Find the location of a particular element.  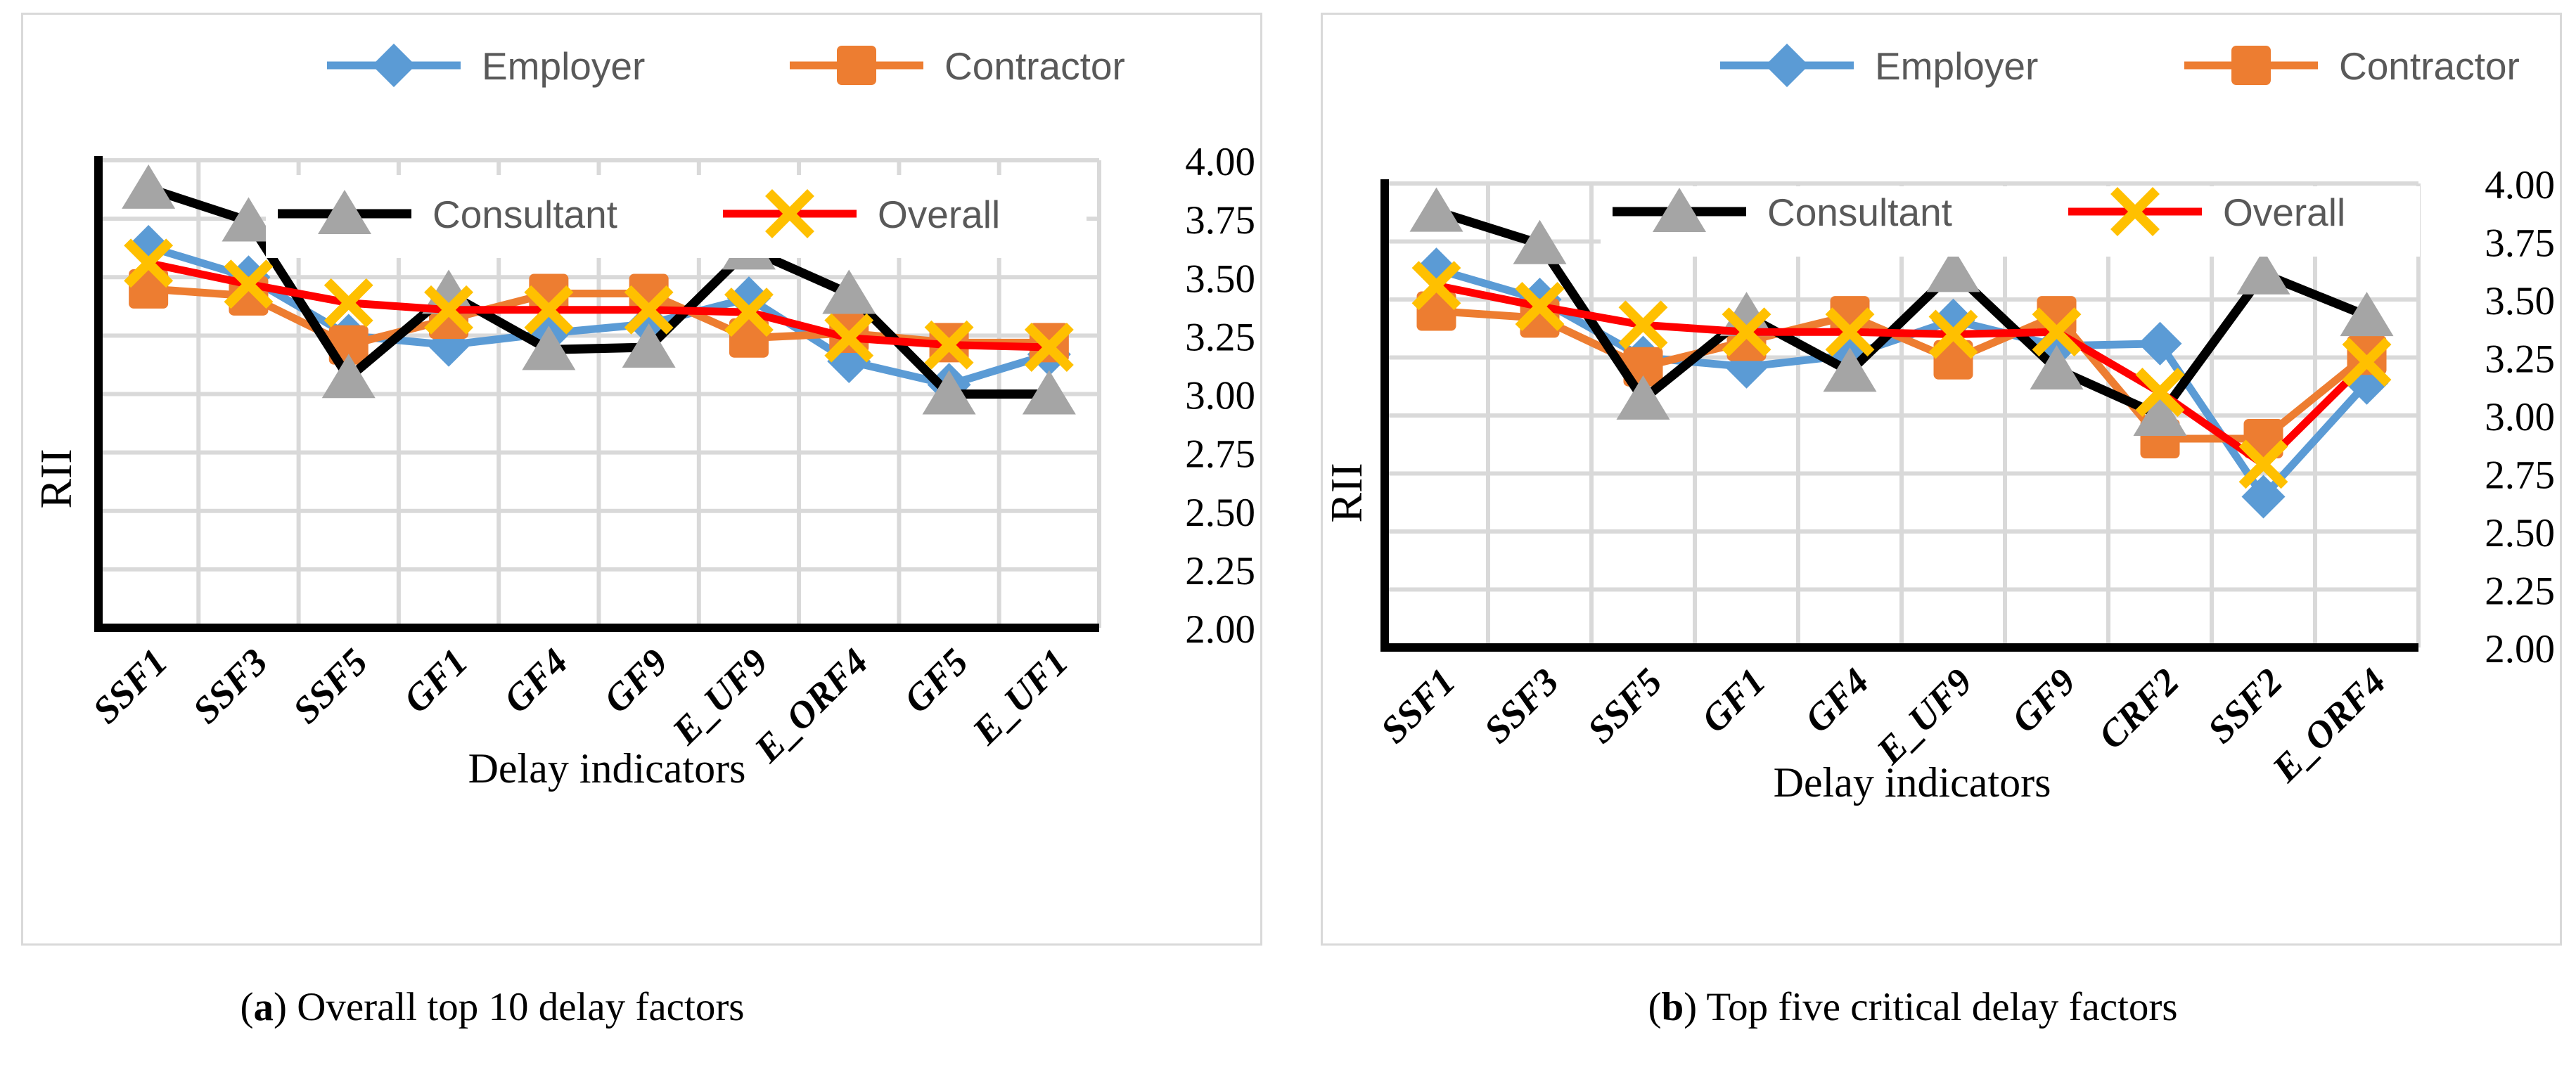

caption-a: (a) Overall top 10 delay factors is located at coordinates (492, 1012).